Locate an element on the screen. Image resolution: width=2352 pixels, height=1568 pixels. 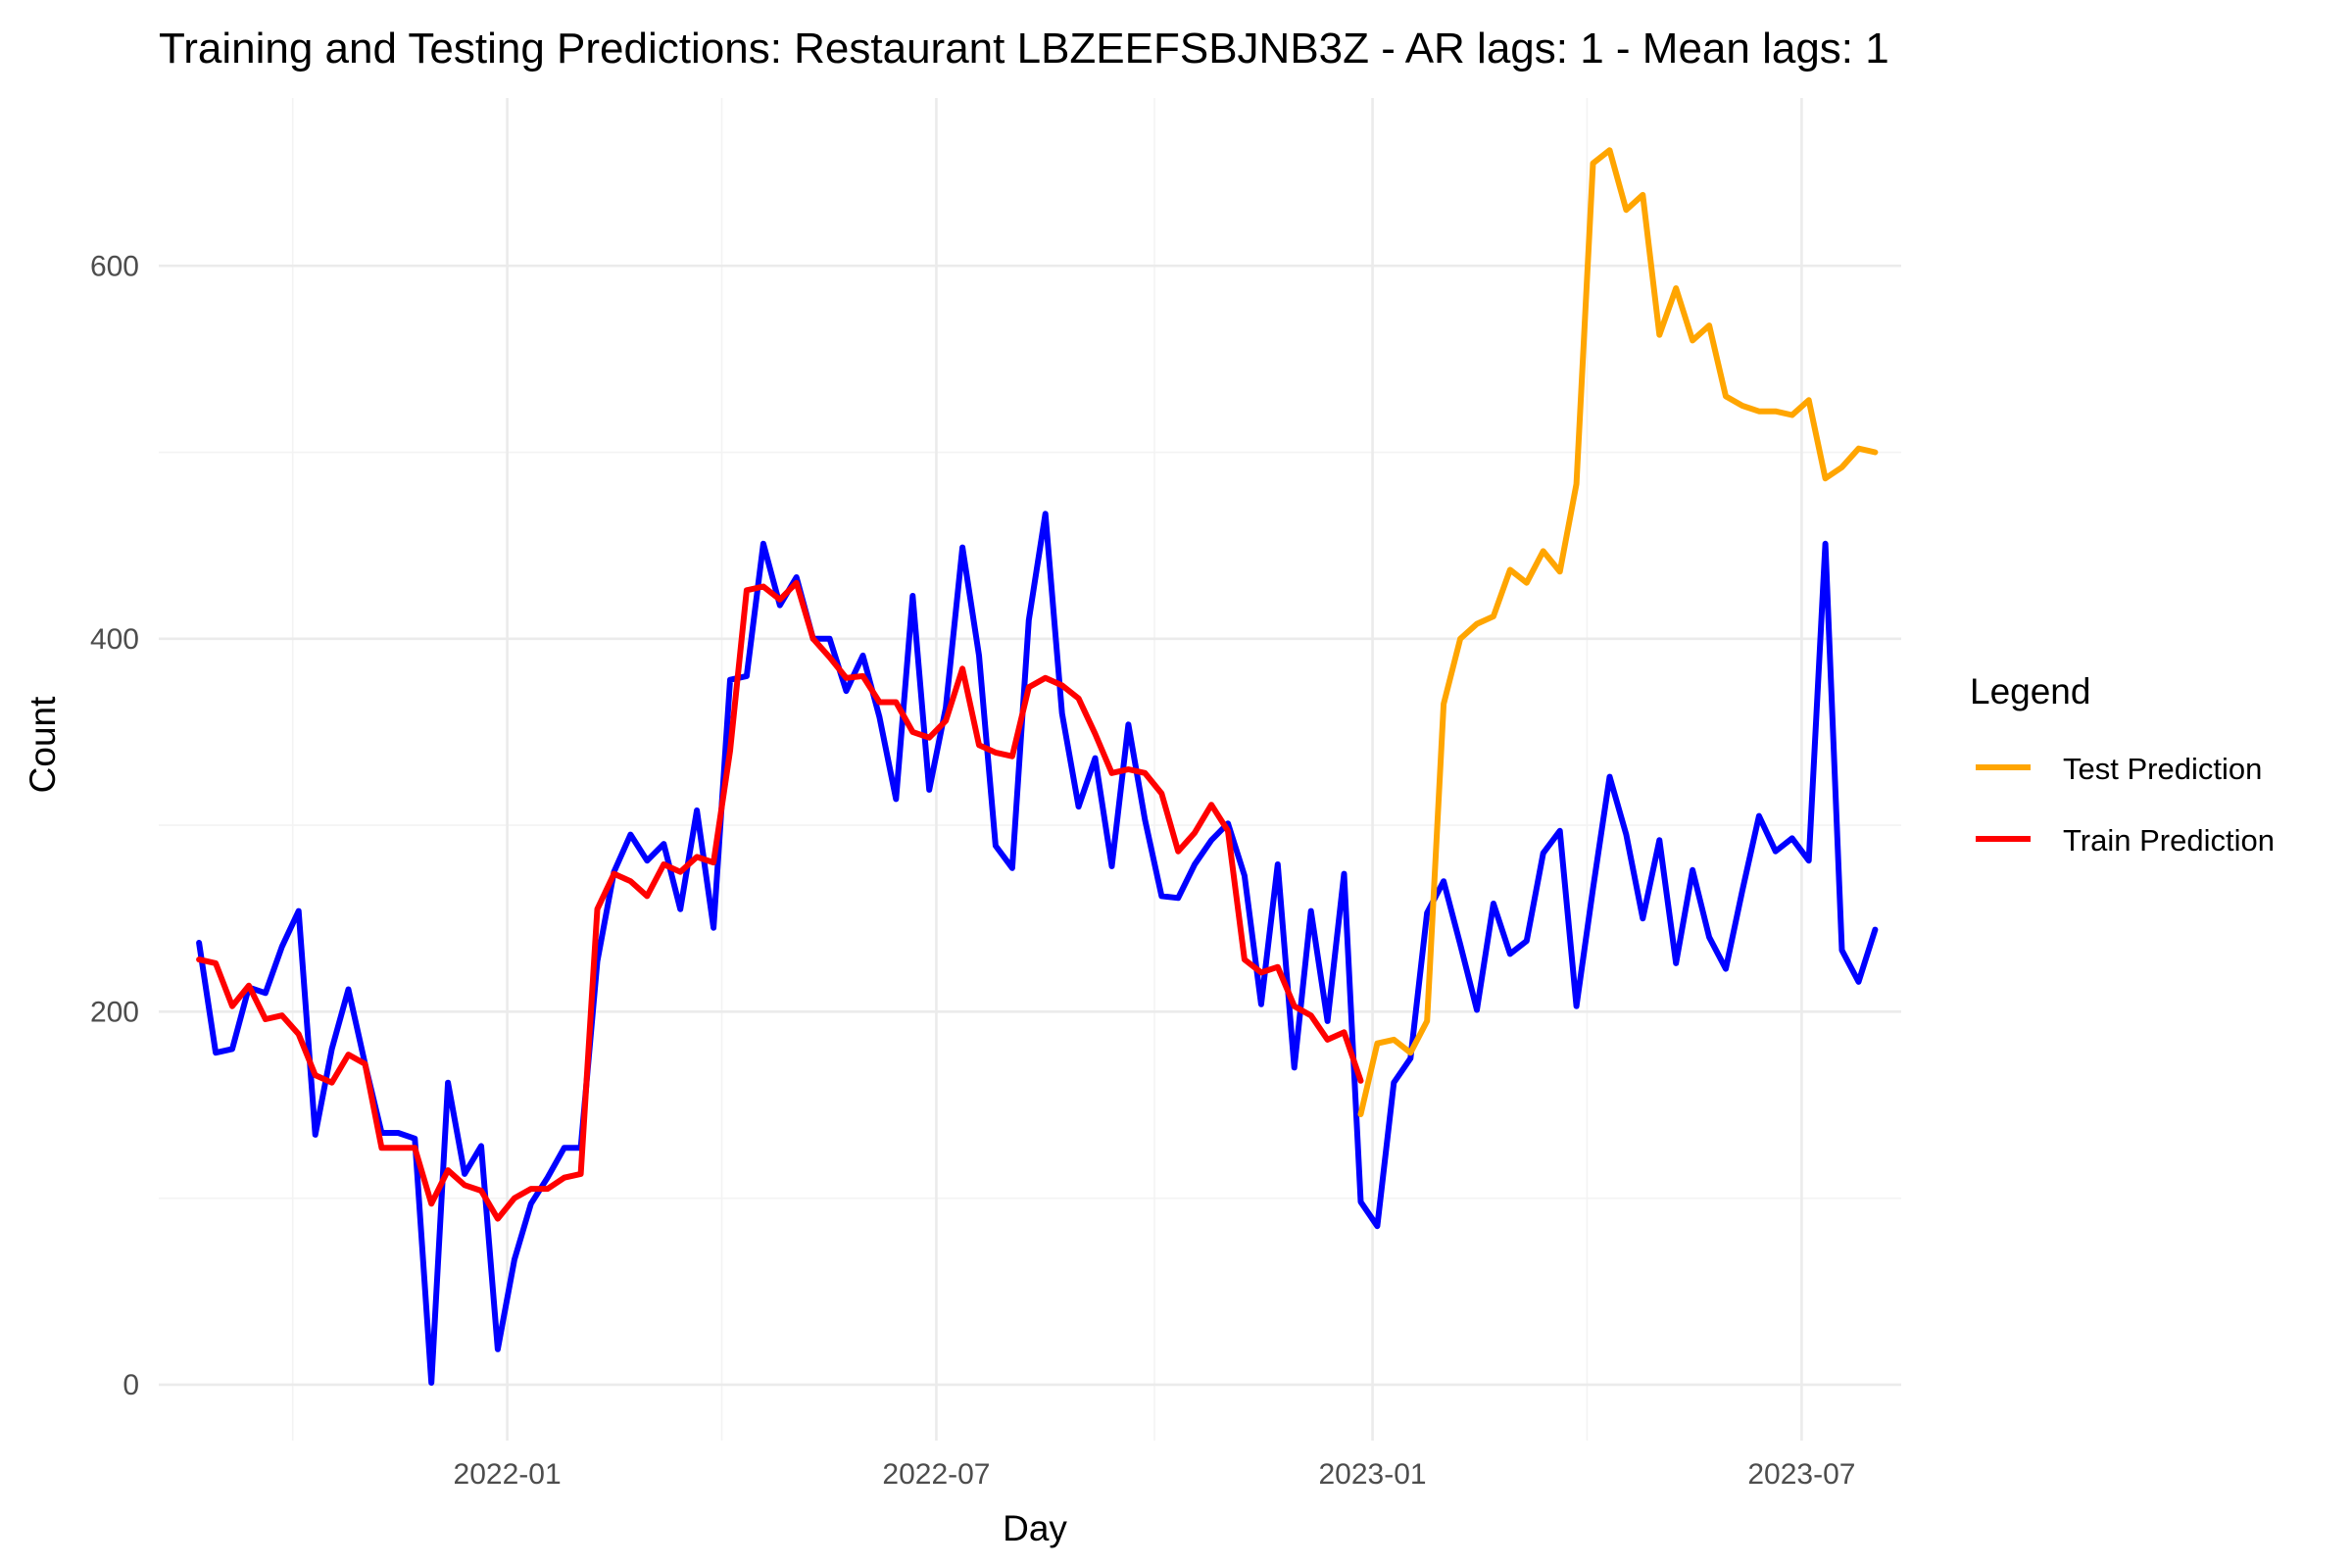
x-tick-label: 2023-07 is located at coordinates (1801, 1474).